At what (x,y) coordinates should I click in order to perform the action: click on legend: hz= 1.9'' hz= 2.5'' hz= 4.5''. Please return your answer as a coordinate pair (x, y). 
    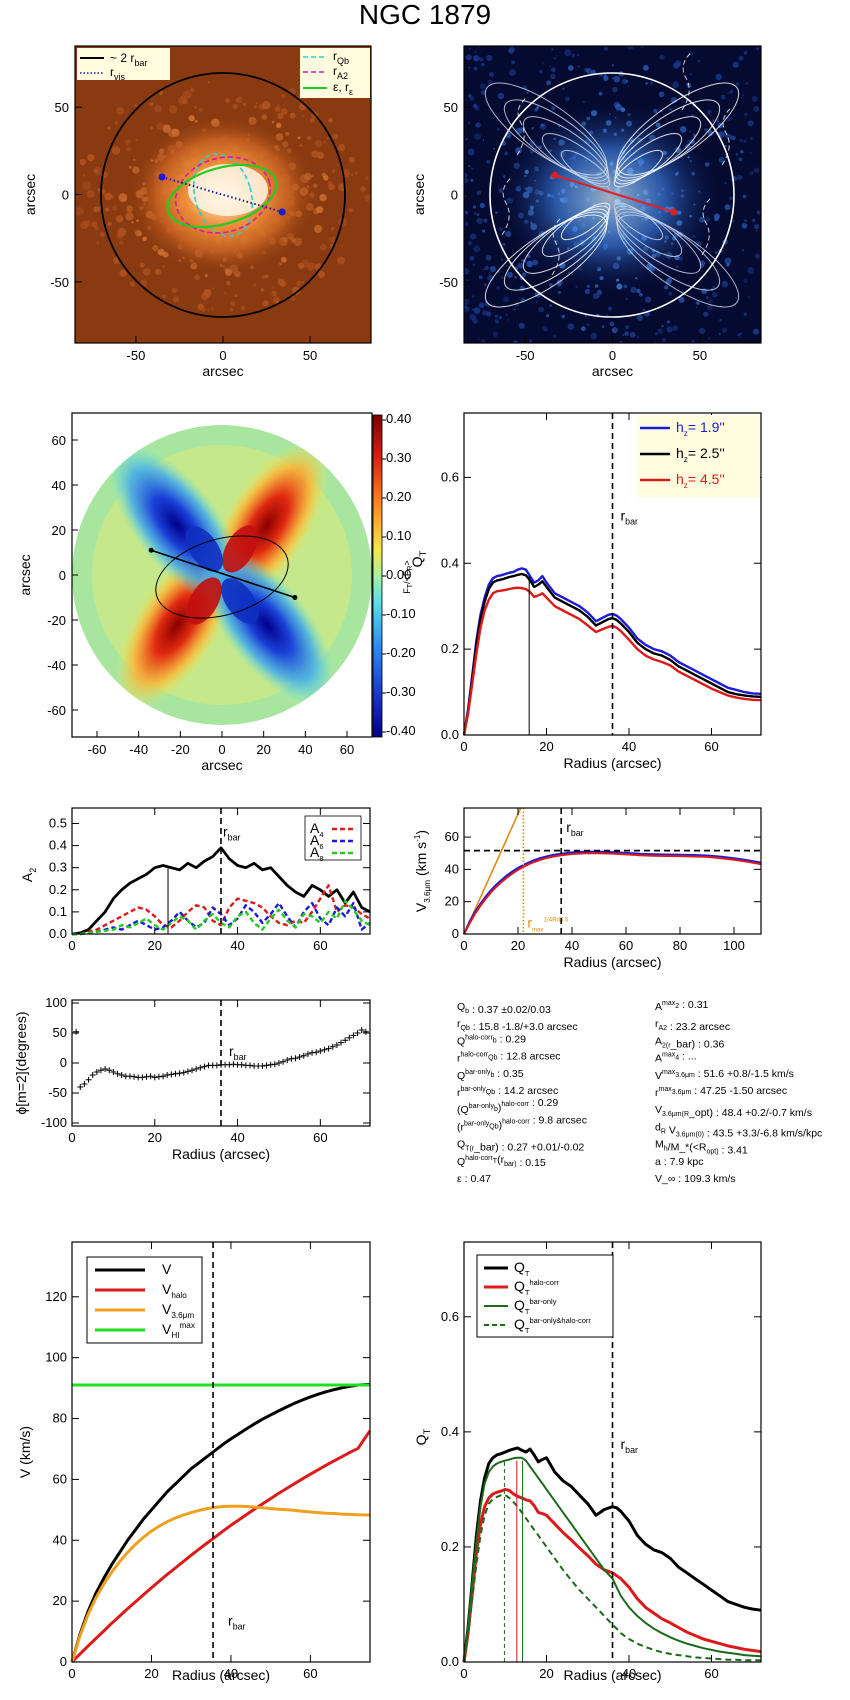
    Looking at the image, I should click on (698, 456).